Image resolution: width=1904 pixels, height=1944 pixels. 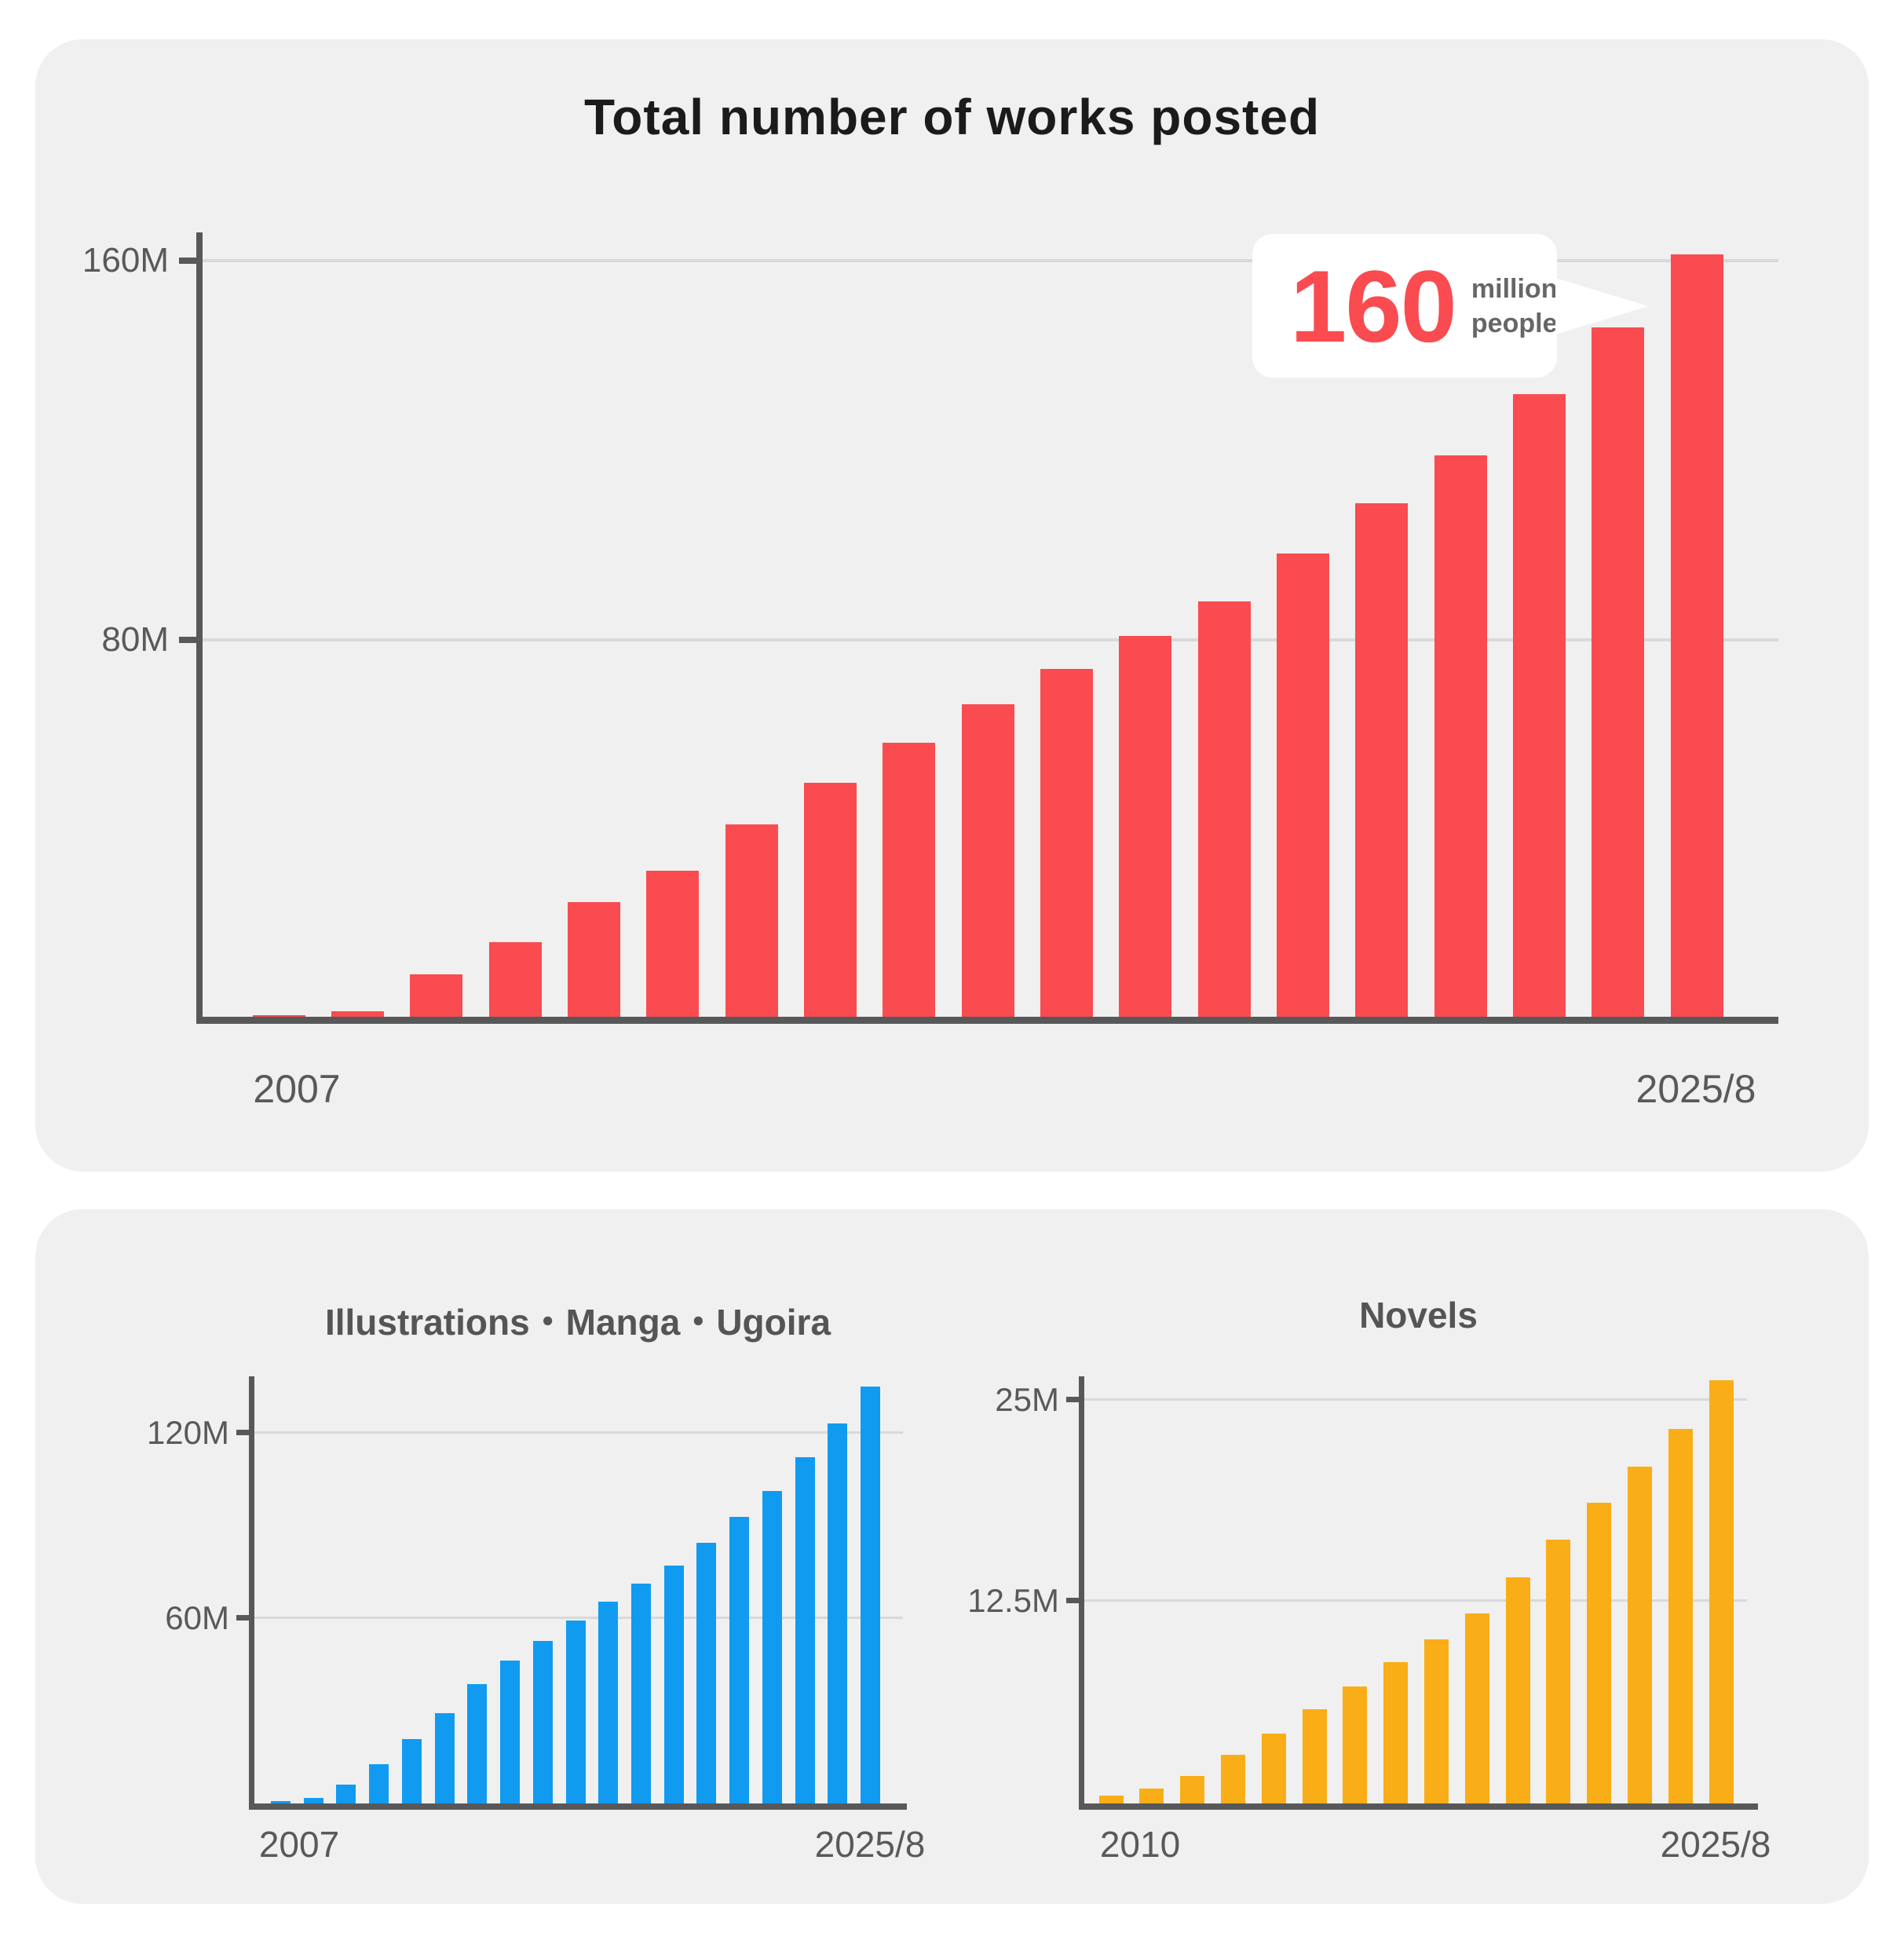 I want to click on total-x-axis-line, so click(x=987, y=1020).